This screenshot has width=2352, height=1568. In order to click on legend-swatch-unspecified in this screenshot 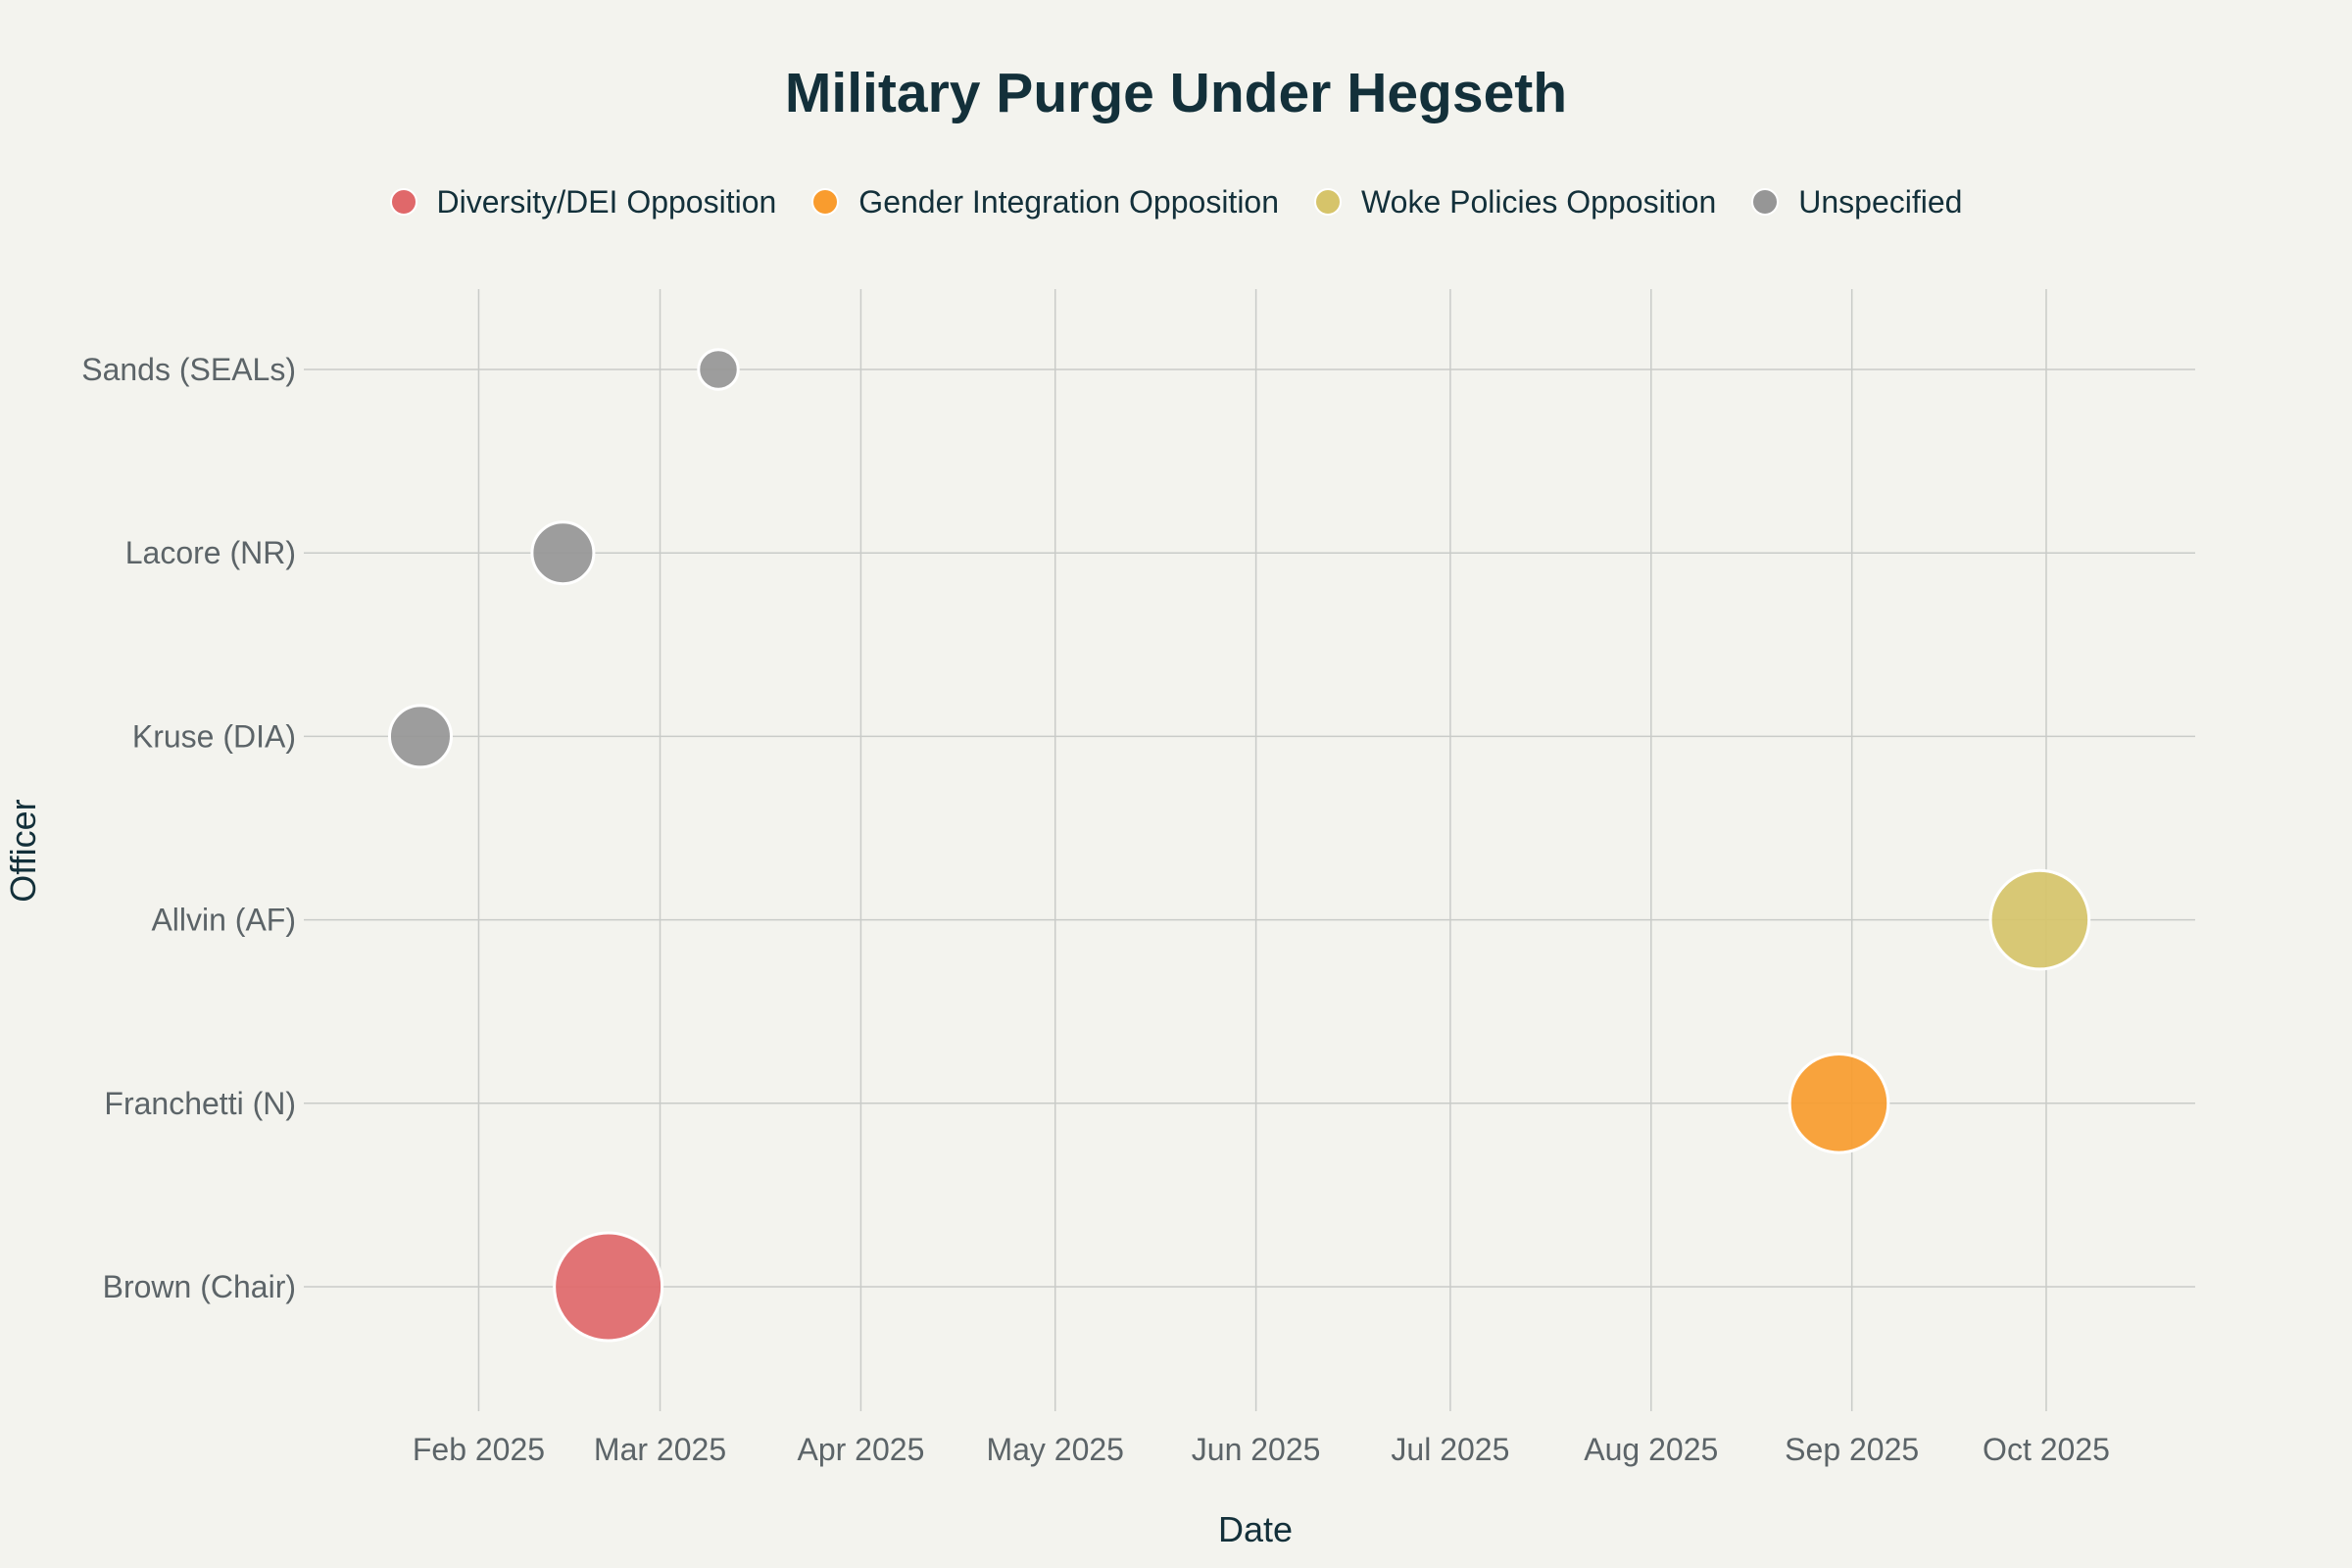, I will do `click(1765, 202)`.